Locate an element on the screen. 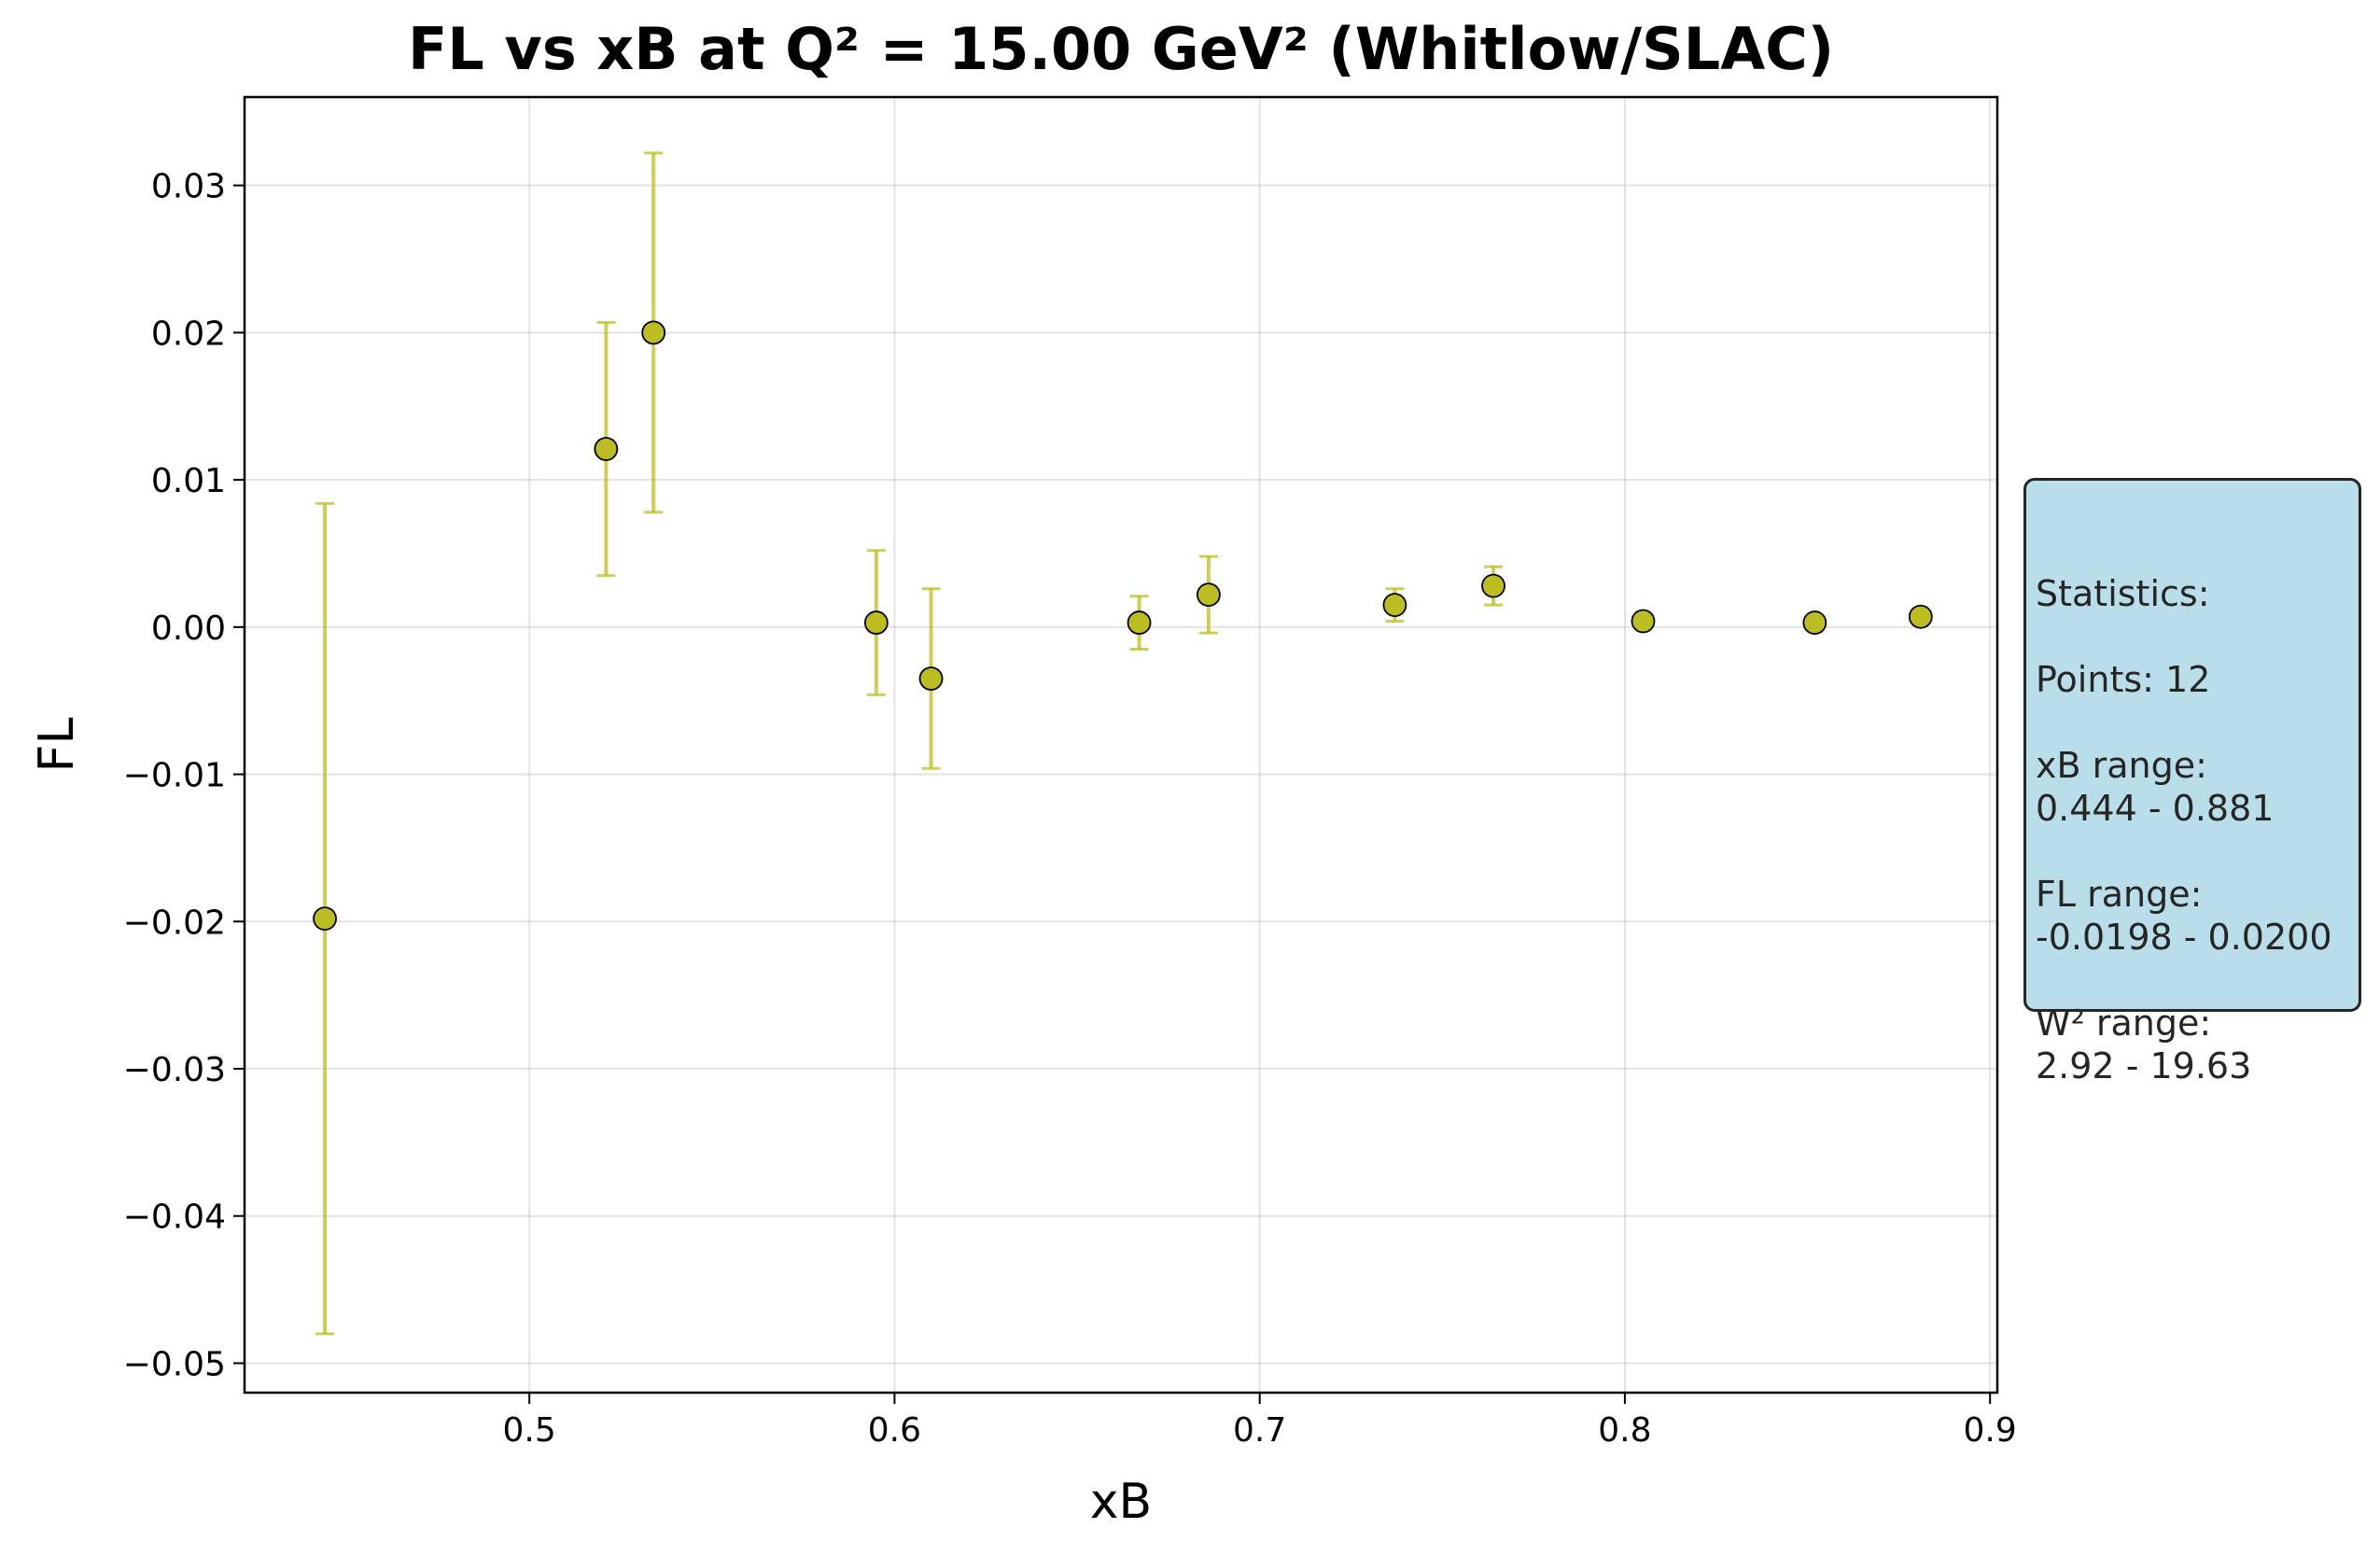  x-tick-label: 0.5 is located at coordinates (529, 1430).